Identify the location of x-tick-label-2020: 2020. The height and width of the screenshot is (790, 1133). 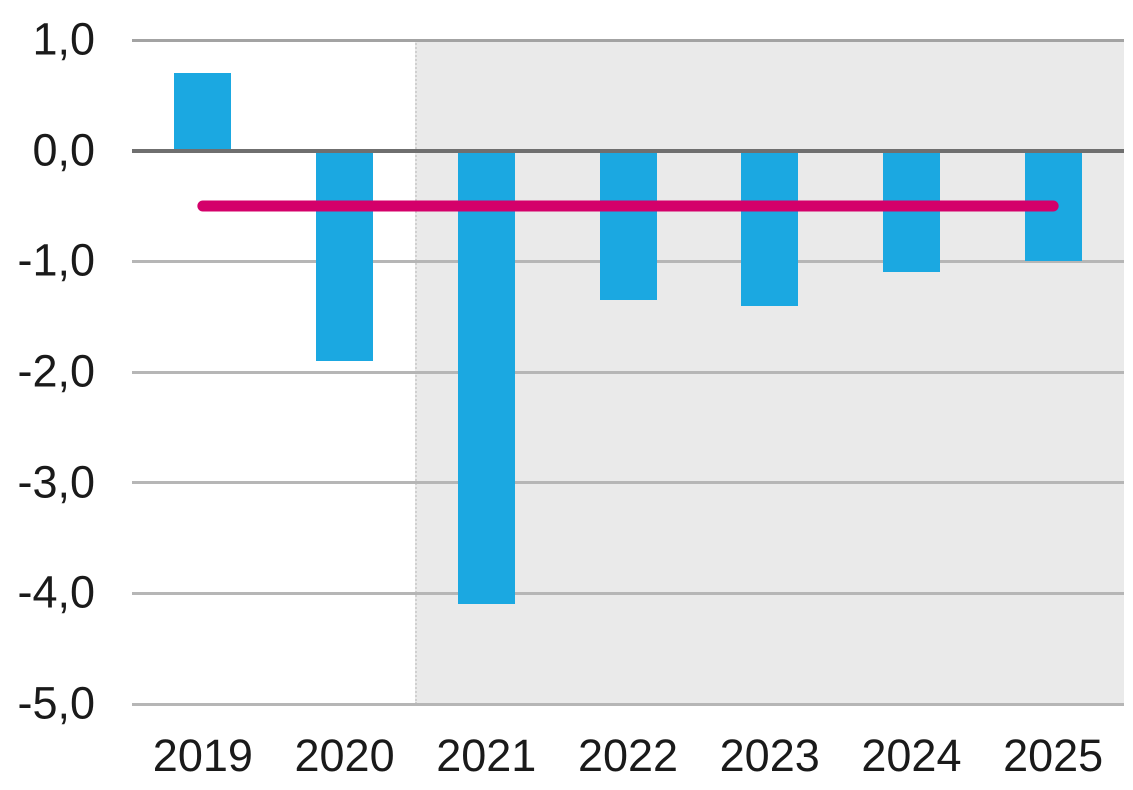
(344, 755).